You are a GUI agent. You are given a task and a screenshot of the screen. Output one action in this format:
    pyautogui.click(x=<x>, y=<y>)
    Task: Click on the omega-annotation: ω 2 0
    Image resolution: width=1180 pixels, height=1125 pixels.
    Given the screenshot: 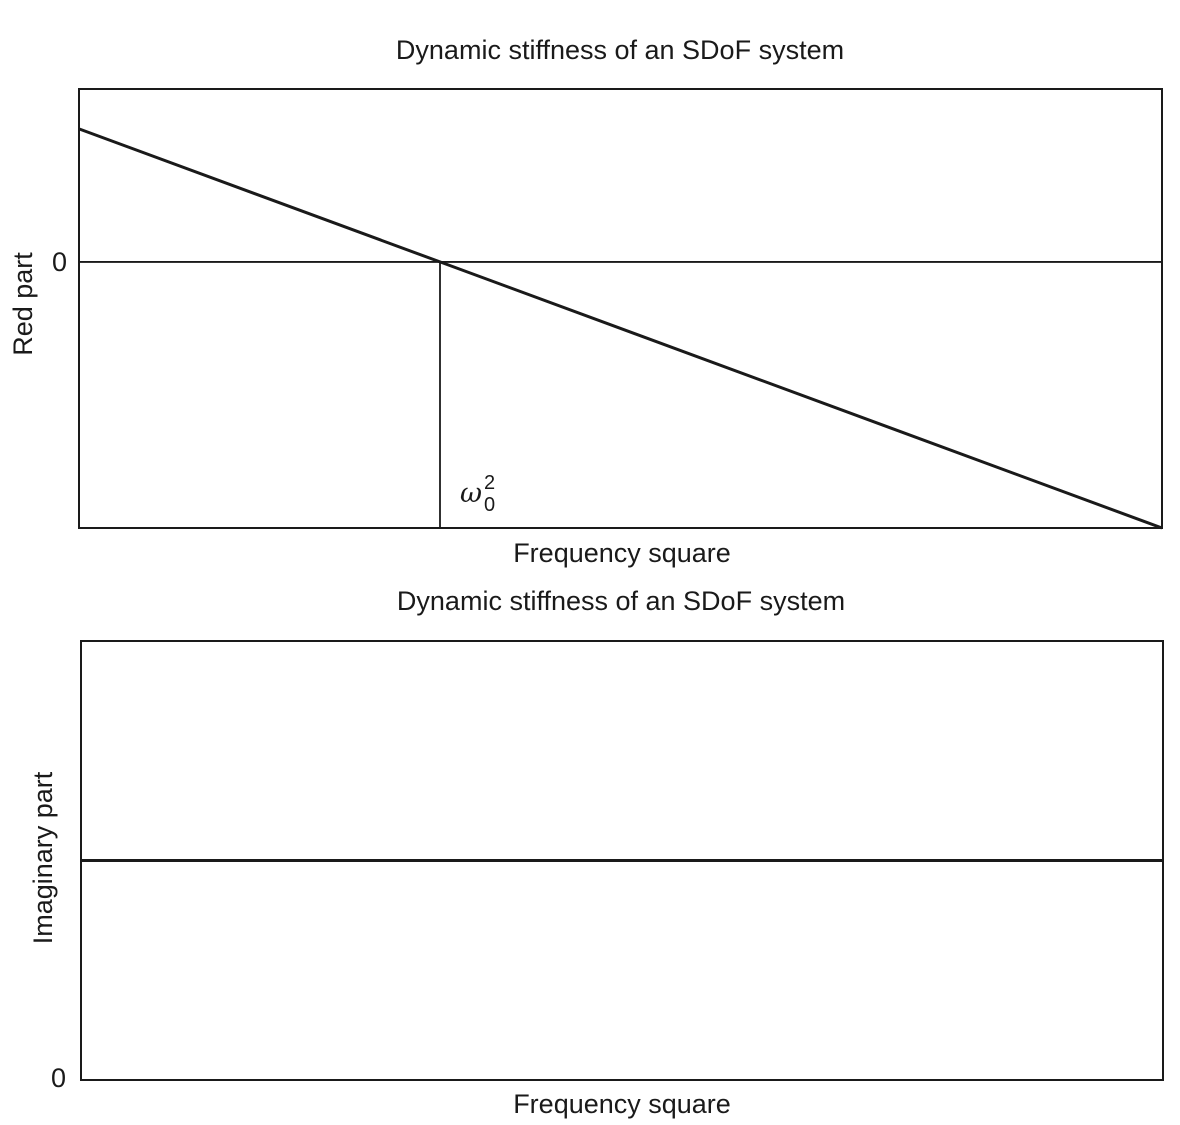 What is the action you would take?
    pyautogui.click(x=477, y=494)
    